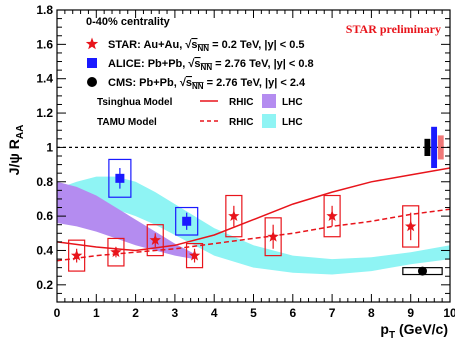  I want to click on y-tick-label: 1.2, so click(44, 113).